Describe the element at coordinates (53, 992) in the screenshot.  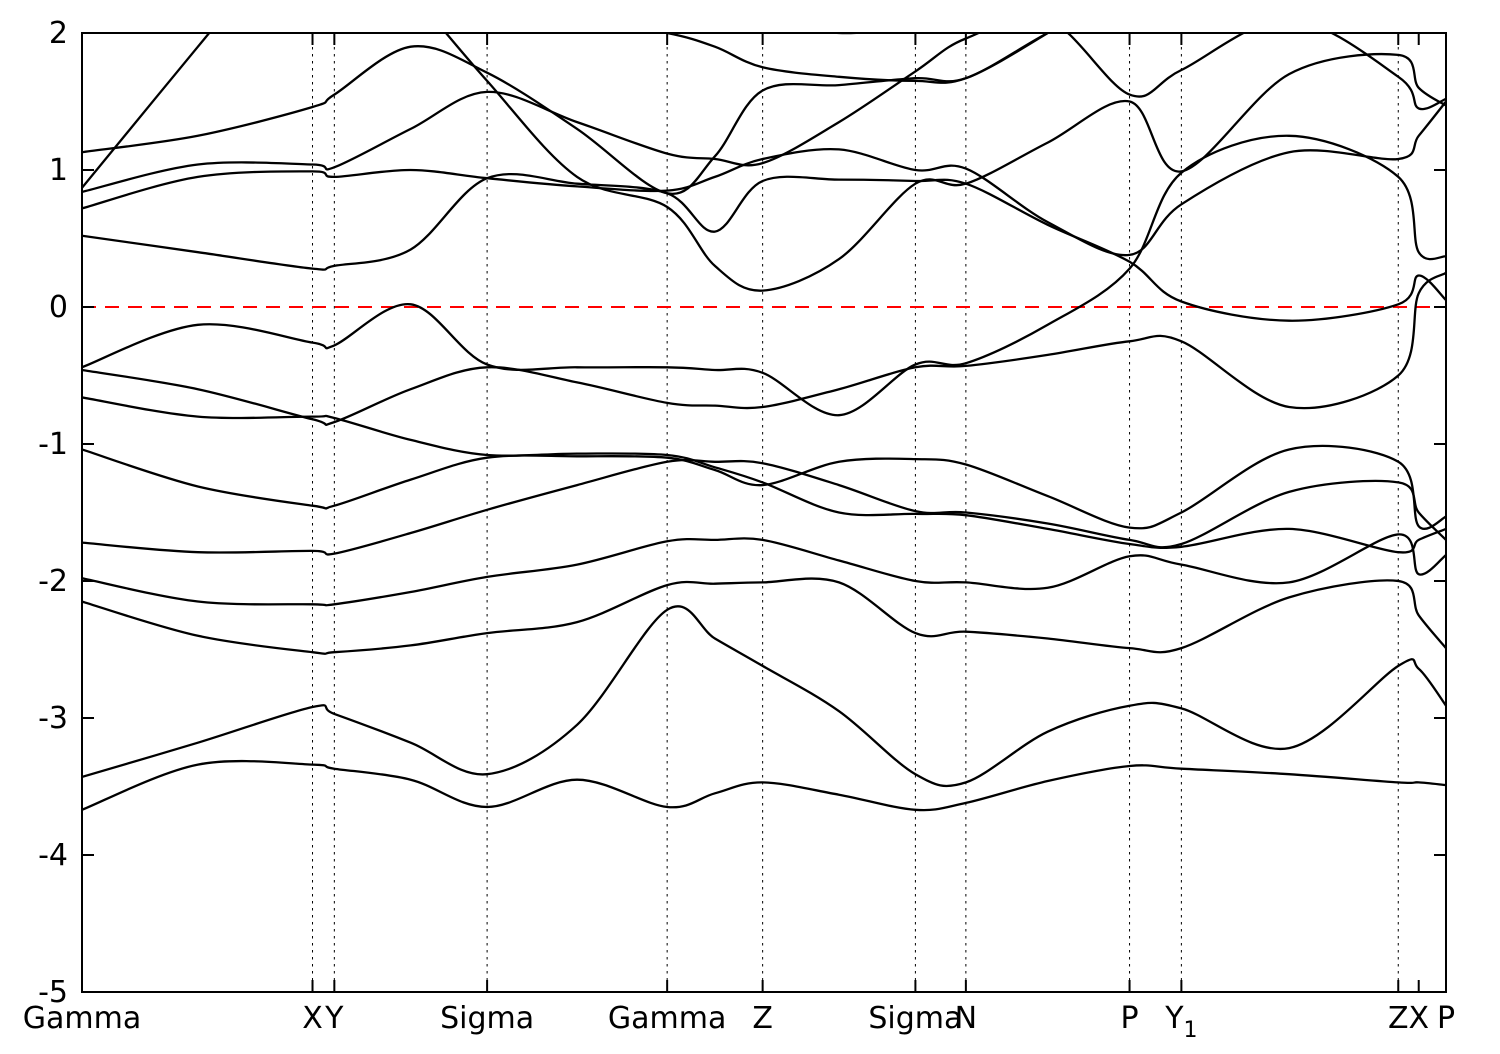
I see `y-tick-label--5: -5` at that location.